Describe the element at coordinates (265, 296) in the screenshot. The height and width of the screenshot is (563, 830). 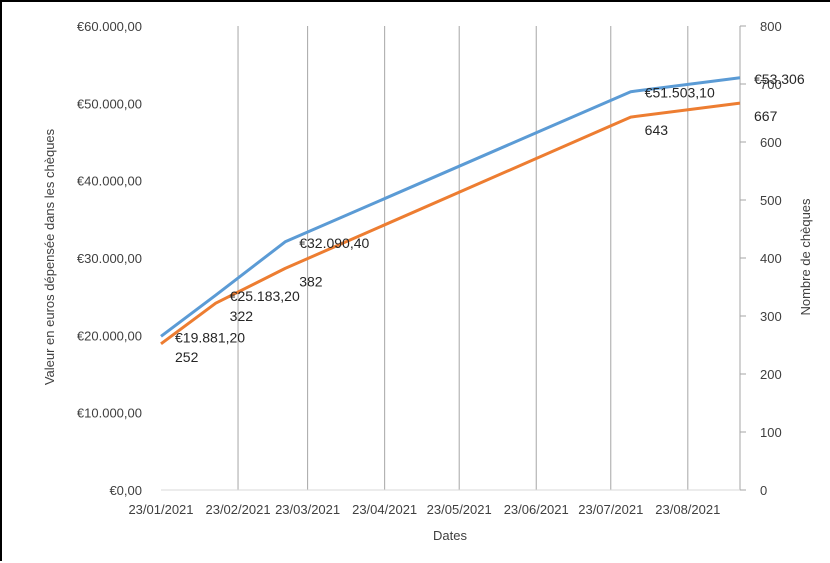
I see `value-data-label: €25.183,20` at that location.